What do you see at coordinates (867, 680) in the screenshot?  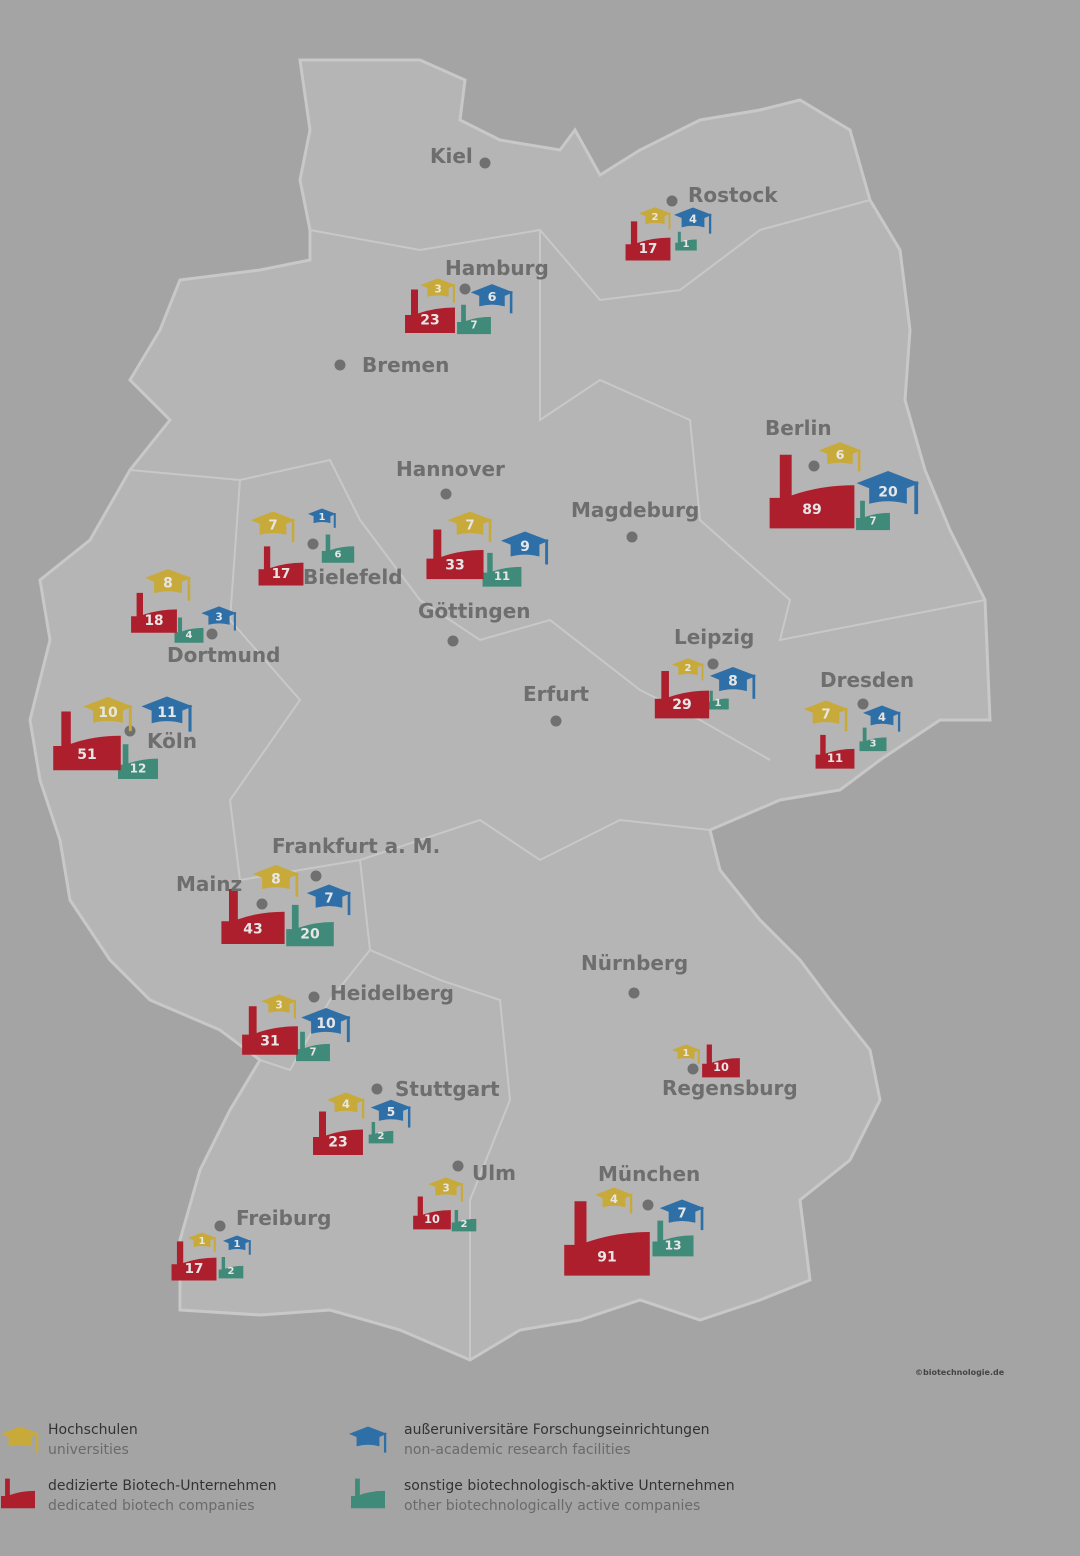 I see `city-label: Dresden` at bounding box center [867, 680].